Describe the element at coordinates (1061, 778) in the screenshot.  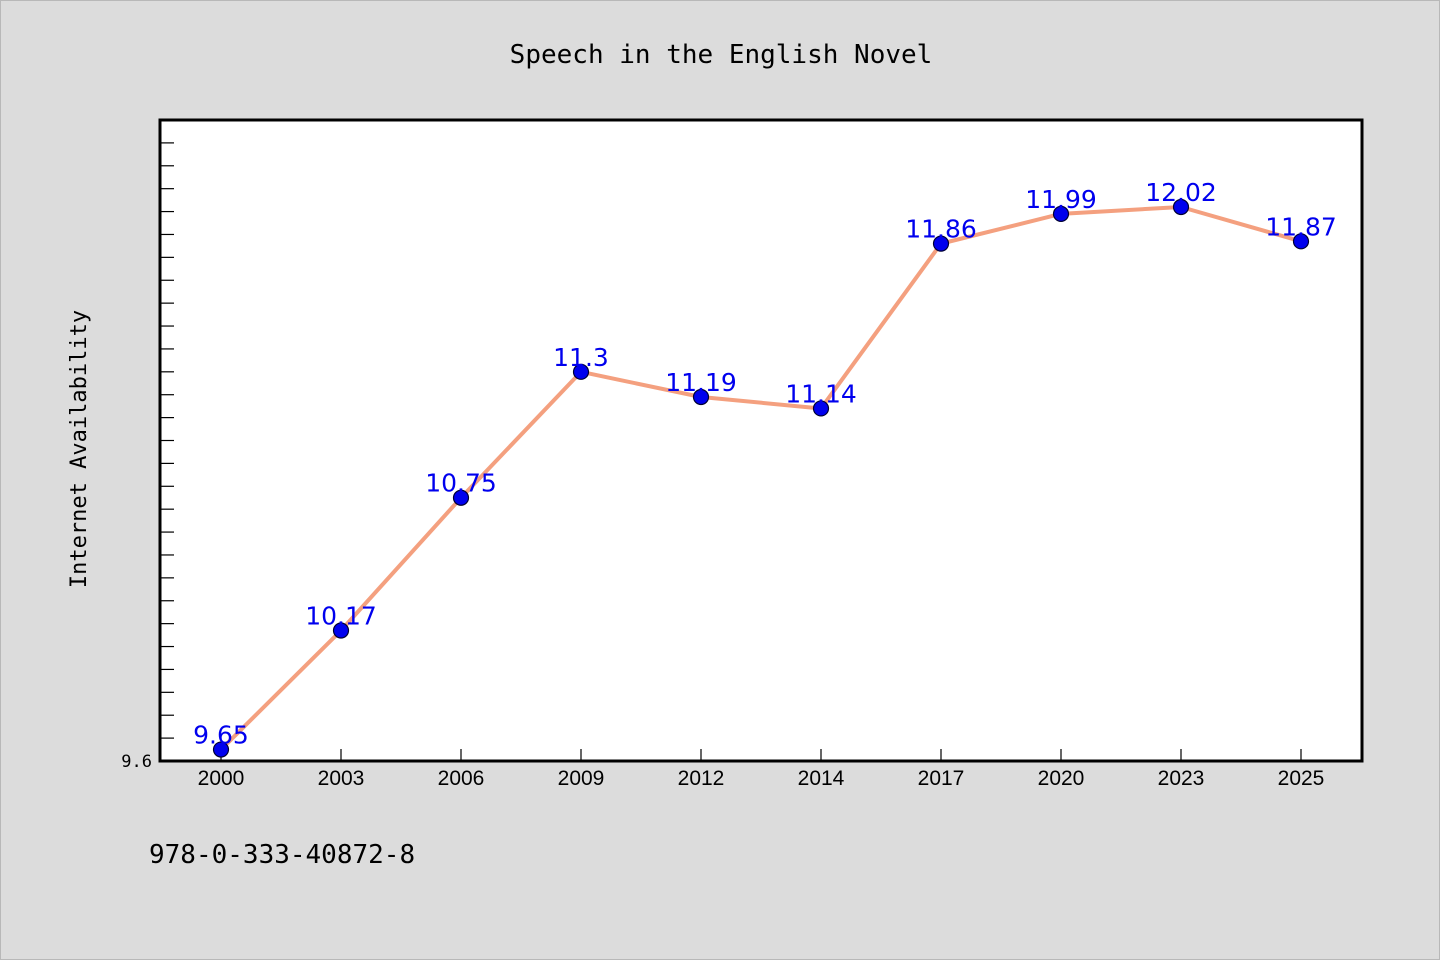
I see `x-tick-label: 2020` at that location.